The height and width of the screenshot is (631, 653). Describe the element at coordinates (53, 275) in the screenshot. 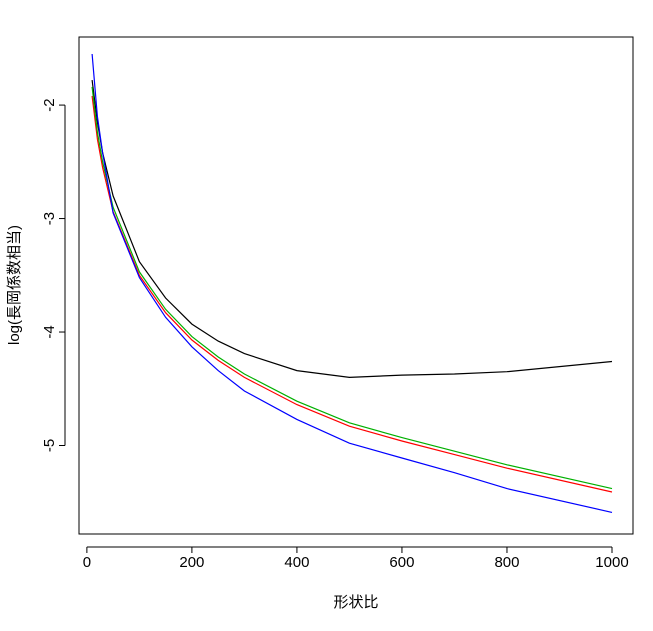

I see `y-axis: -2 -3 -4 -5` at that location.